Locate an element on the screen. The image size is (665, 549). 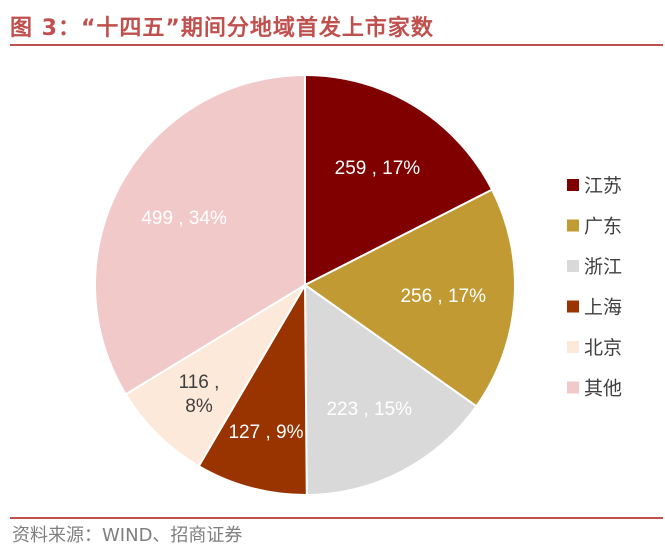
data-label-2: 256 , 17% is located at coordinates (443, 296).